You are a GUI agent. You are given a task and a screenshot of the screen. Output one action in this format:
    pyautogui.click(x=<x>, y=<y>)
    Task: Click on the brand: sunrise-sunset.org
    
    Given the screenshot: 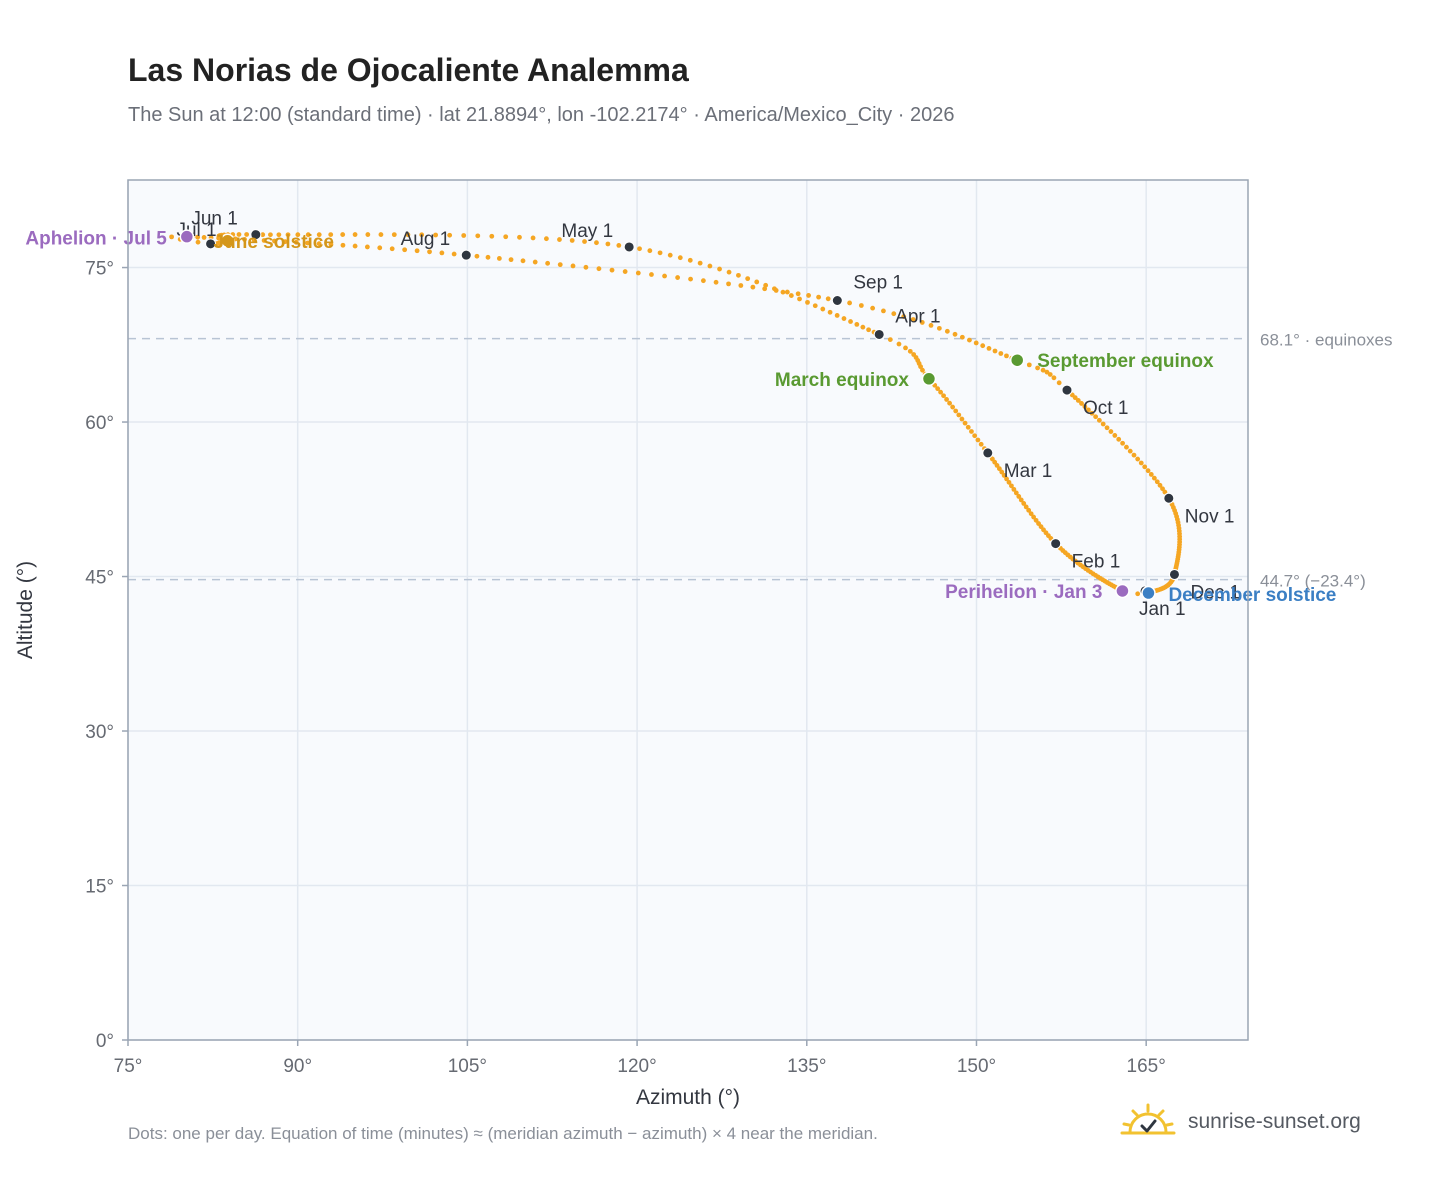 What is the action you would take?
    pyautogui.click(x=1240, y=1122)
    